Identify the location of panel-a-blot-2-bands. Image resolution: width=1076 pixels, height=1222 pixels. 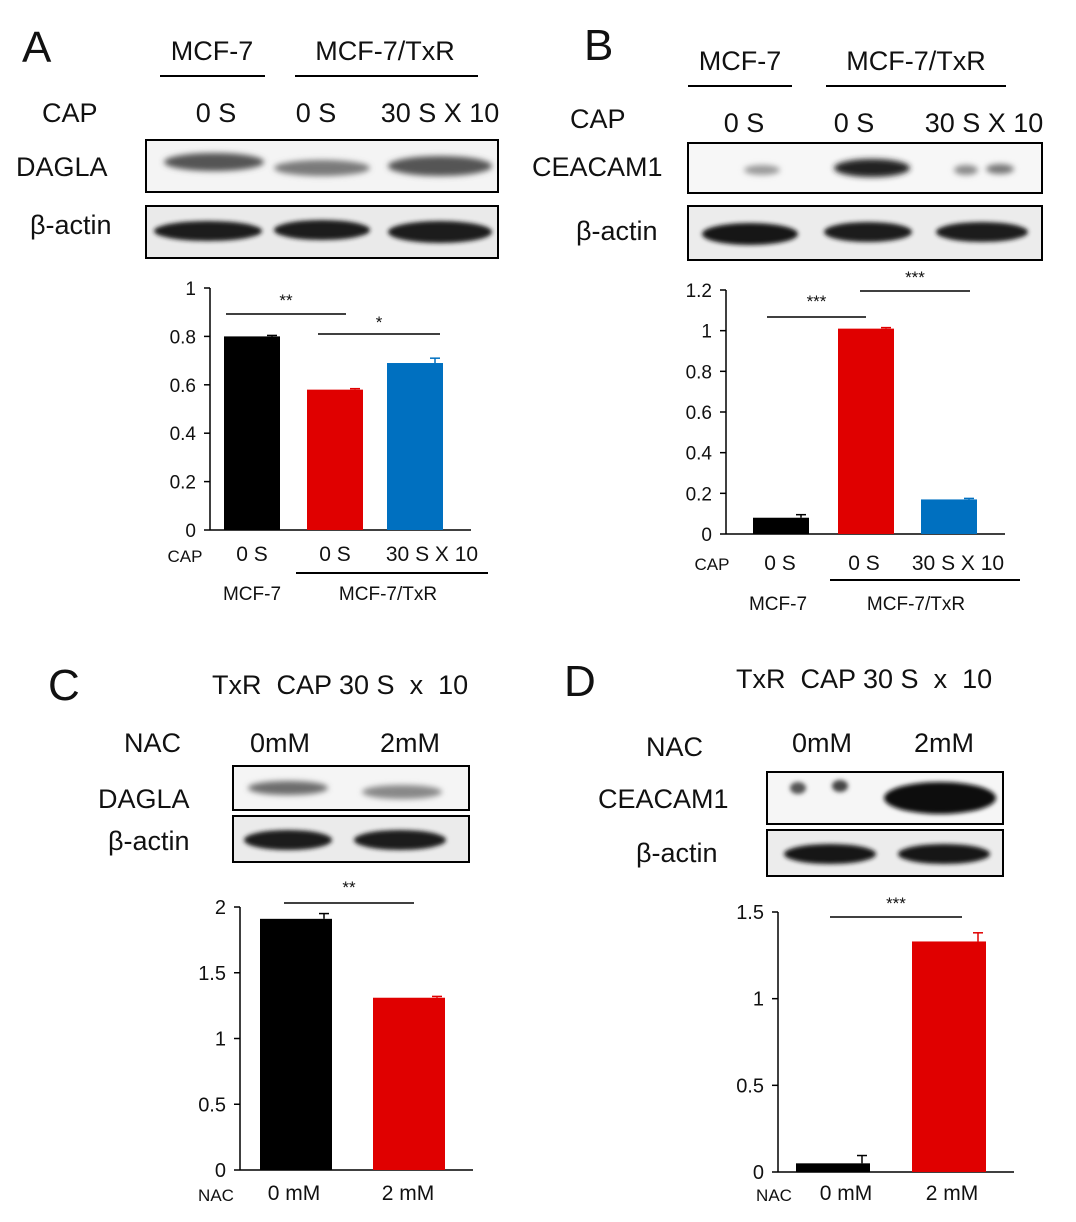
(323, 231).